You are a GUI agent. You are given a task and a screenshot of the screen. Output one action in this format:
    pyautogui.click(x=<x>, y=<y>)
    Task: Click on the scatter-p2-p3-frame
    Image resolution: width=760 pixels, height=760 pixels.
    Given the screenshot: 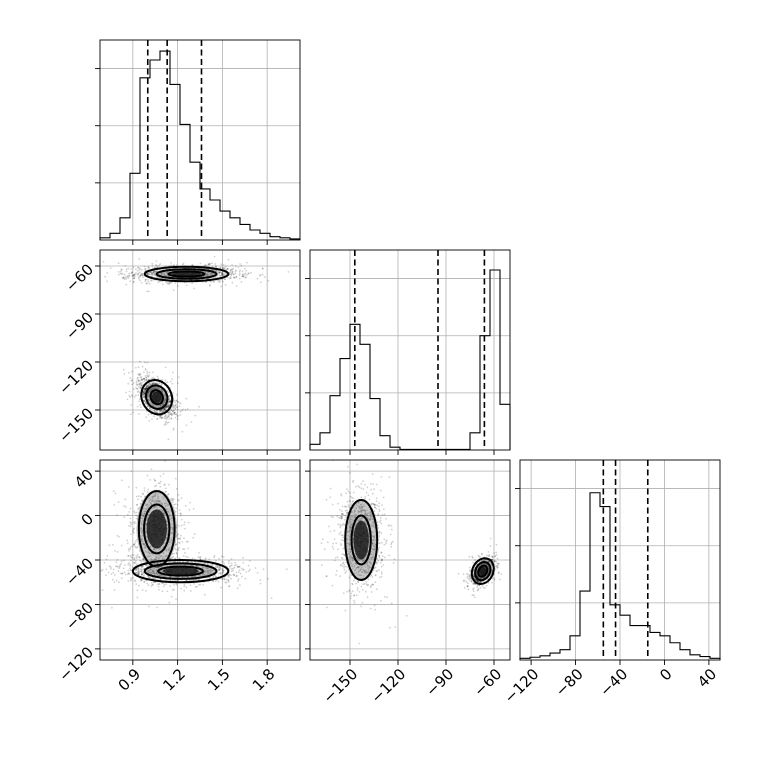 What is the action you would take?
    pyautogui.click(x=410, y=560)
    